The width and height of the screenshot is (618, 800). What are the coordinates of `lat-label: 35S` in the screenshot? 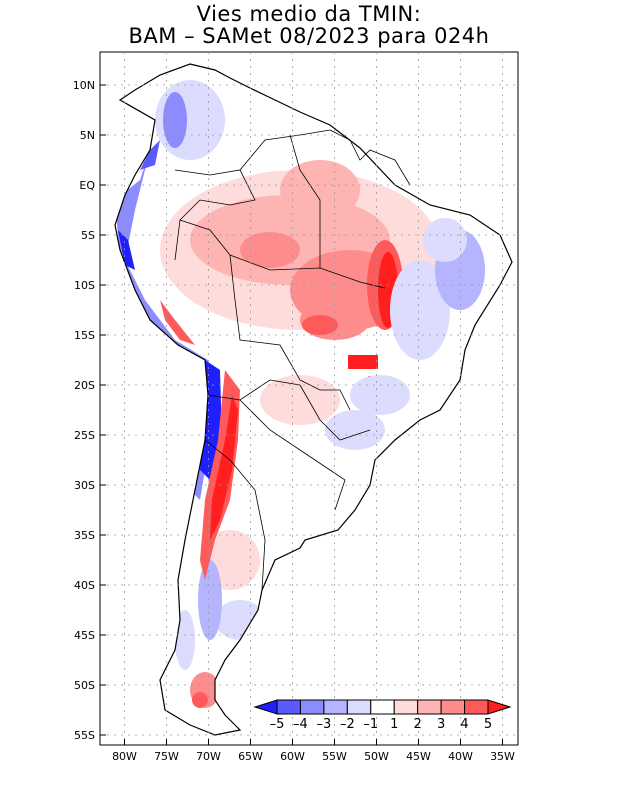 It's located at (84, 535).